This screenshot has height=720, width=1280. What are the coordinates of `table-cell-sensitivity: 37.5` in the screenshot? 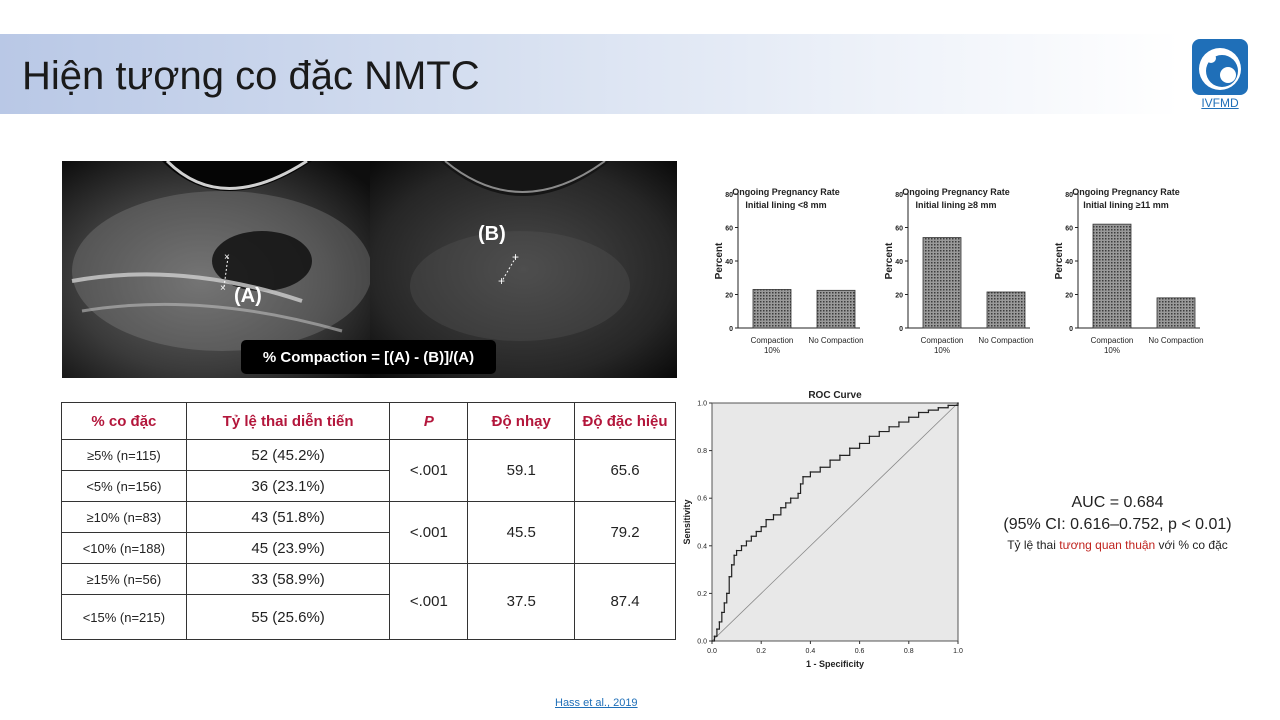 It's located at (521, 601).